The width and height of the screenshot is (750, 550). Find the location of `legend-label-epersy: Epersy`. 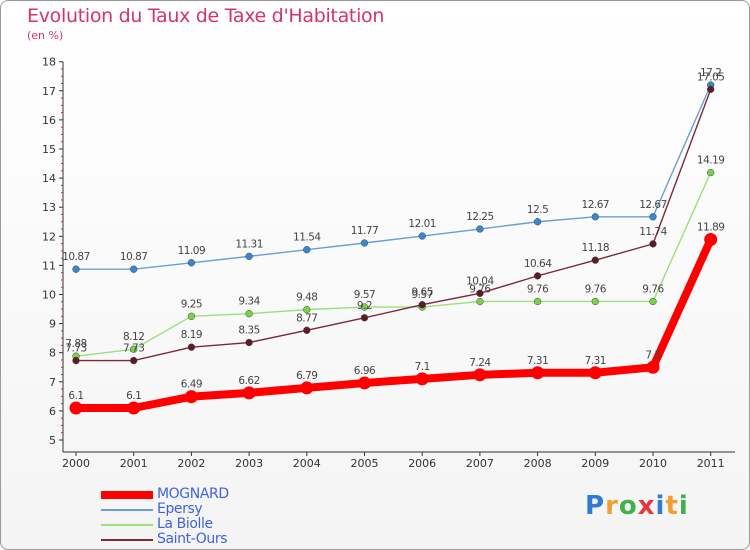

legend-label-epersy: Epersy is located at coordinates (180, 509).